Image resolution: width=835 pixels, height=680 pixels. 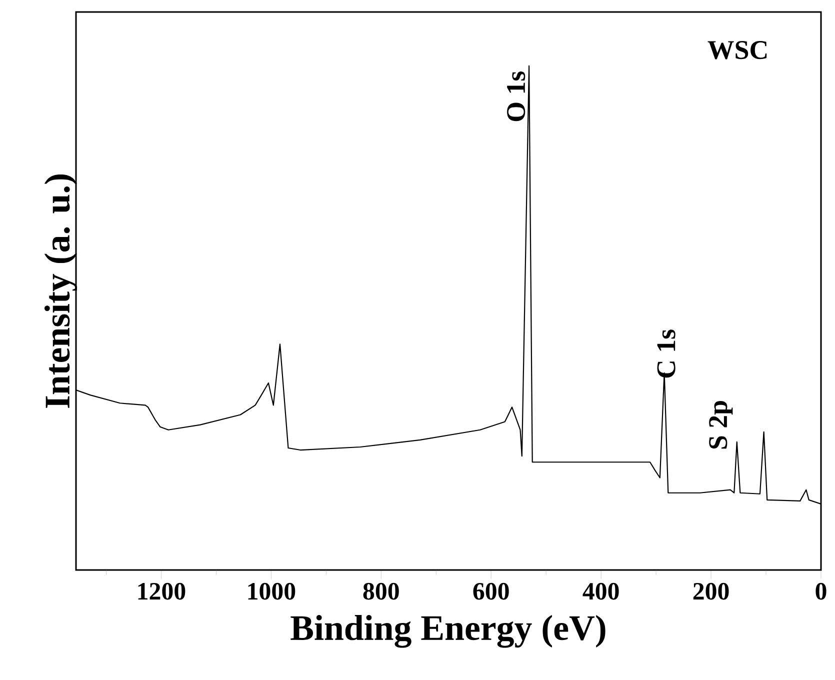 I want to click on x-tick-label: 800, so click(x=381, y=591).